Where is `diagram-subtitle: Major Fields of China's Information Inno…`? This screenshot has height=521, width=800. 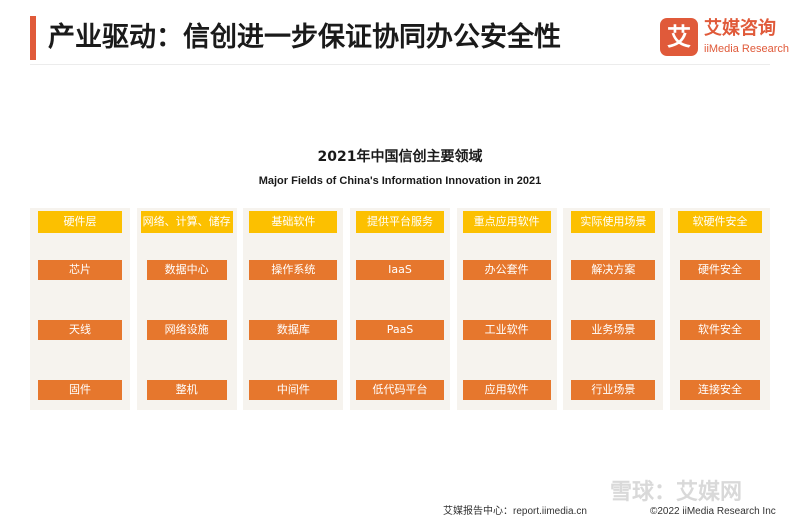
diagram-subtitle: Major Fields of China's Information Inno… is located at coordinates (400, 181).